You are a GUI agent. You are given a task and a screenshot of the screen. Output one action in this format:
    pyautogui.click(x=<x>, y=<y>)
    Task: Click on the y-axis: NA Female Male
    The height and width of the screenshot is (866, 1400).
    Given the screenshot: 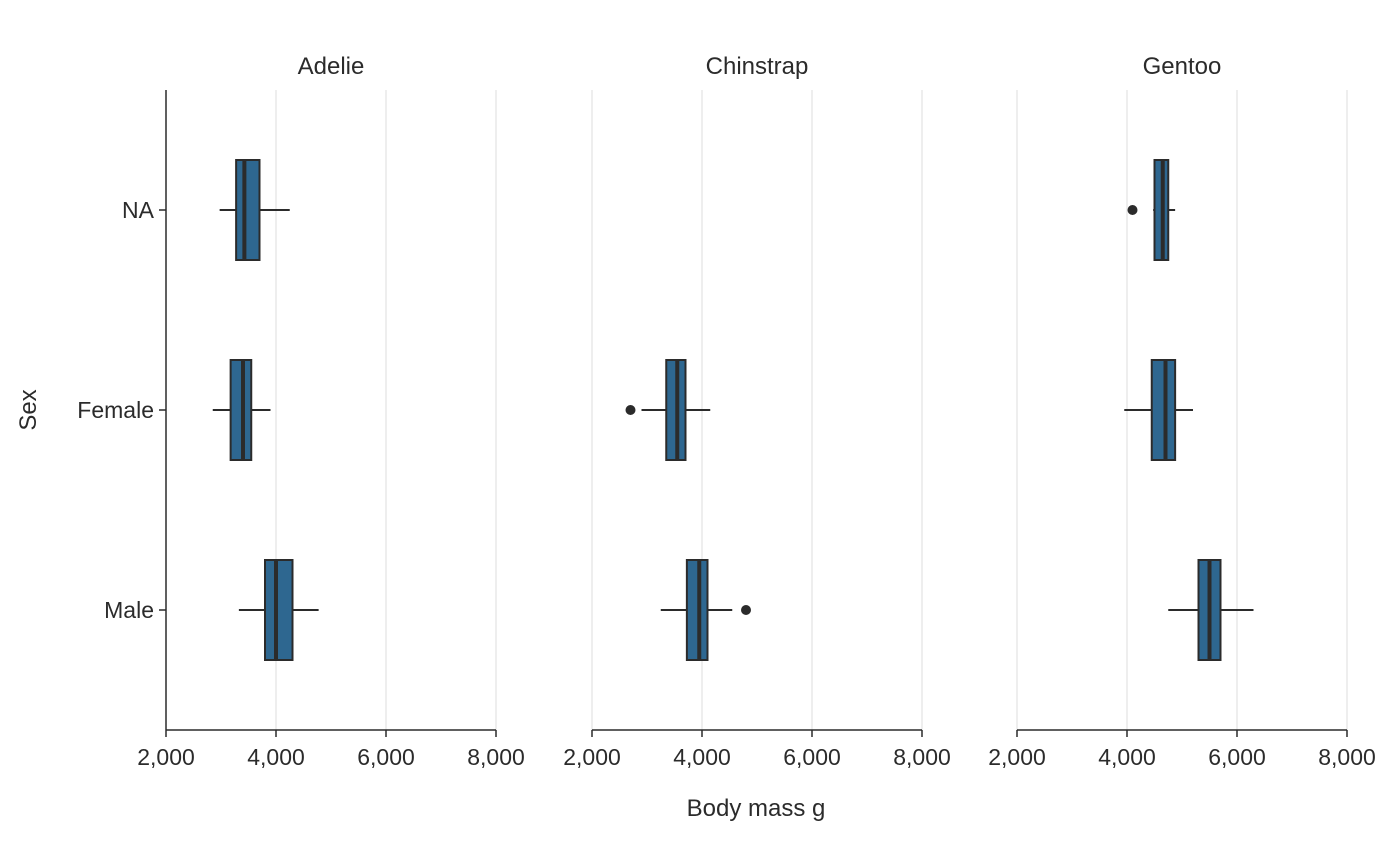 What is the action you would take?
    pyautogui.click(x=122, y=410)
    